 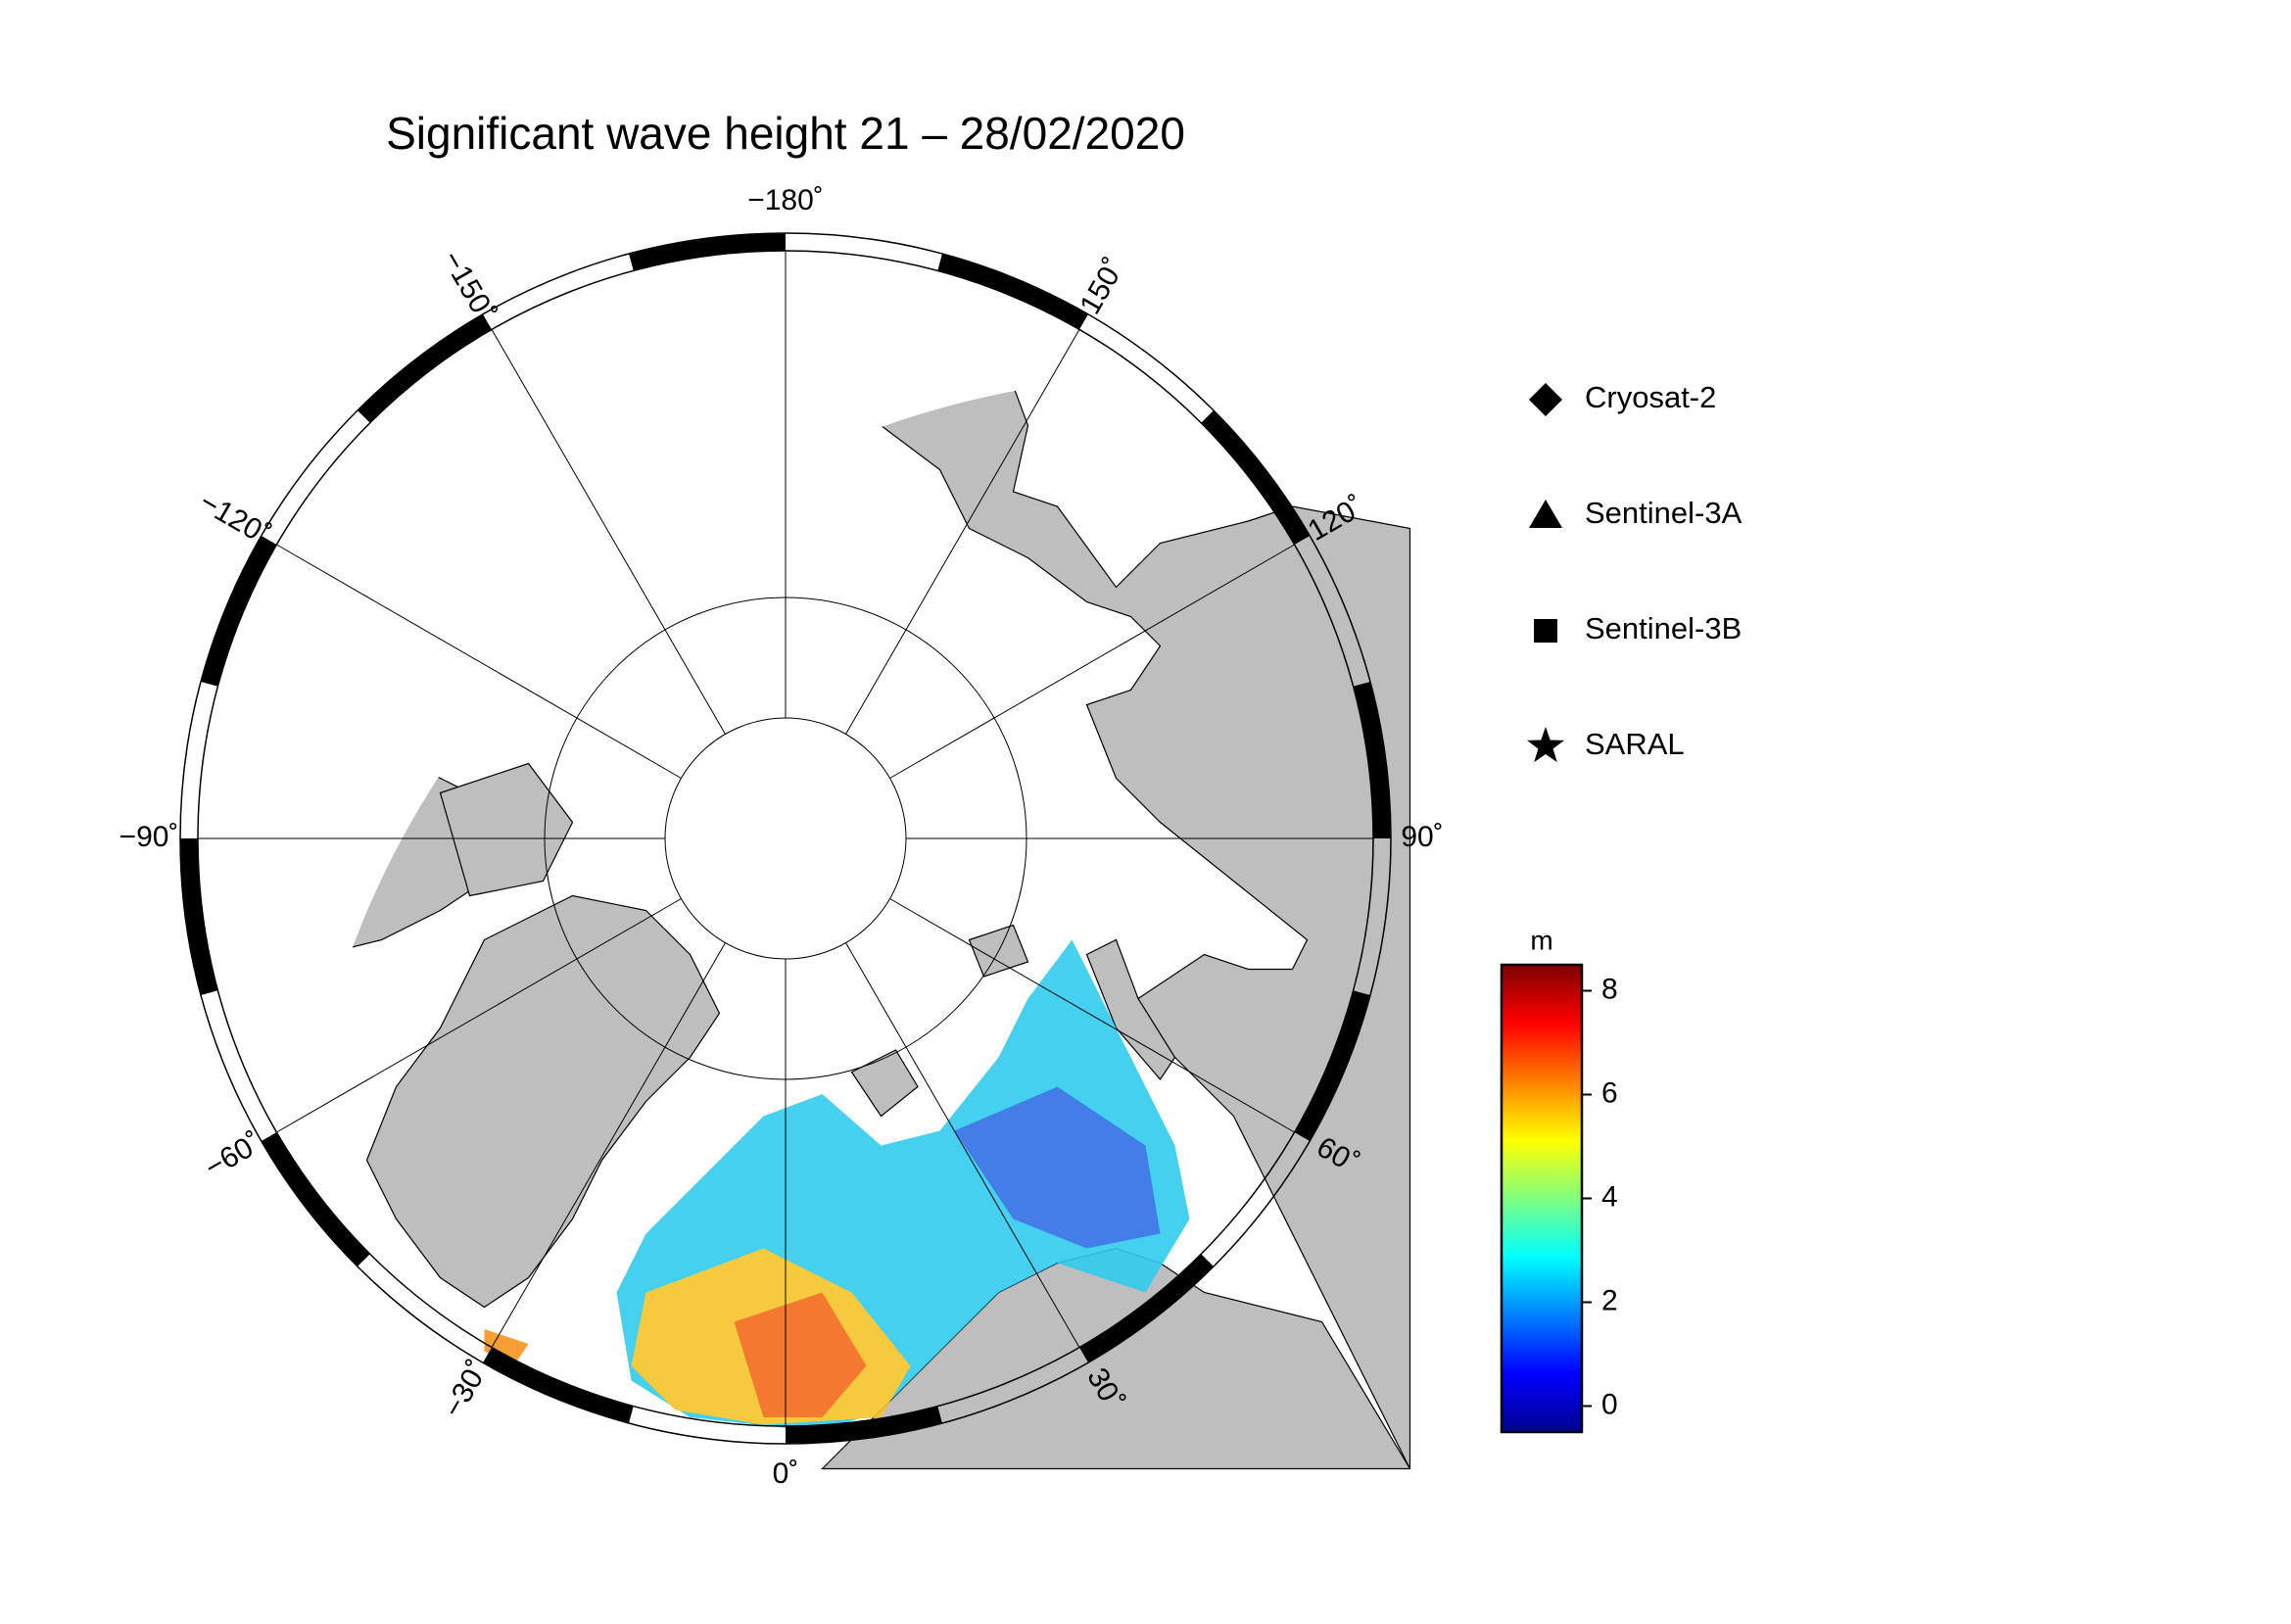 I want to click on meridian-label: 0˚, so click(x=786, y=1473).